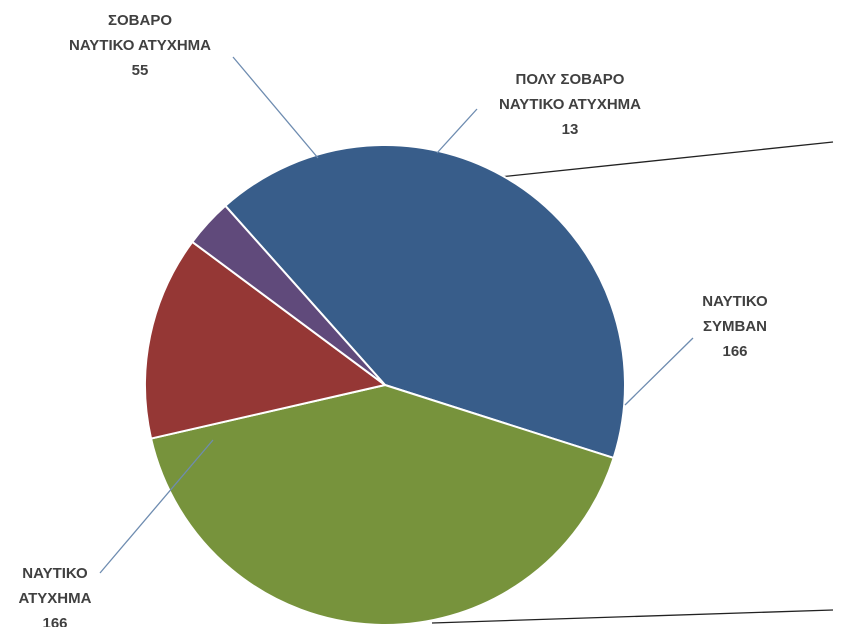 The height and width of the screenshot is (632, 847). I want to click on pie-slice-sovaro-naytiko-atyxima, so click(265, 340).